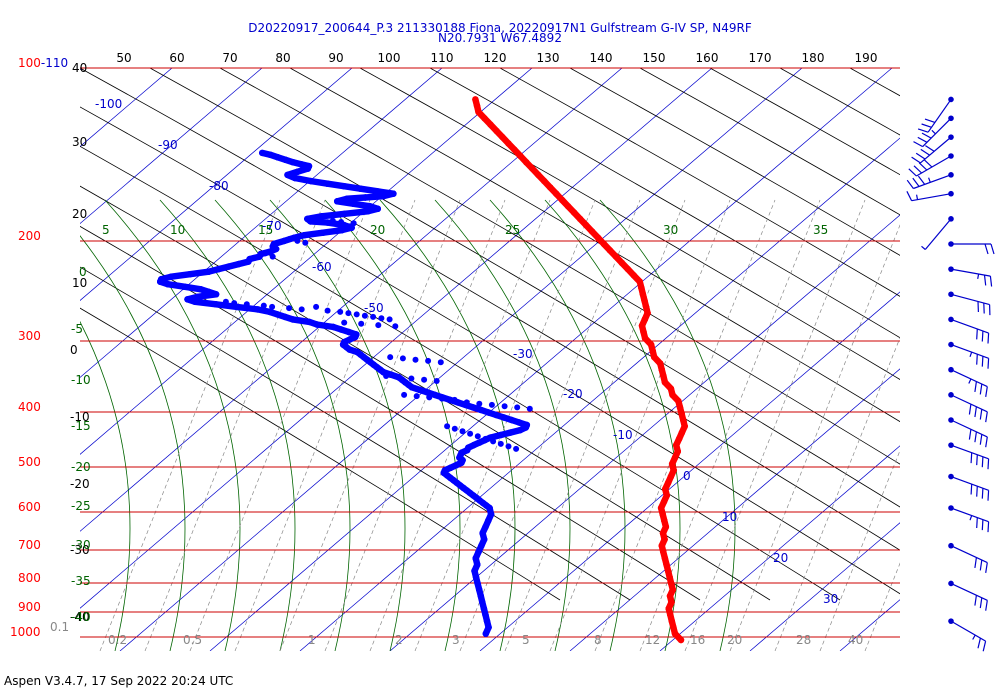 The width and height of the screenshot is (1000, 700). What do you see at coordinates (654, 58) in the screenshot?
I see `top-tick-label: 150` at bounding box center [654, 58].